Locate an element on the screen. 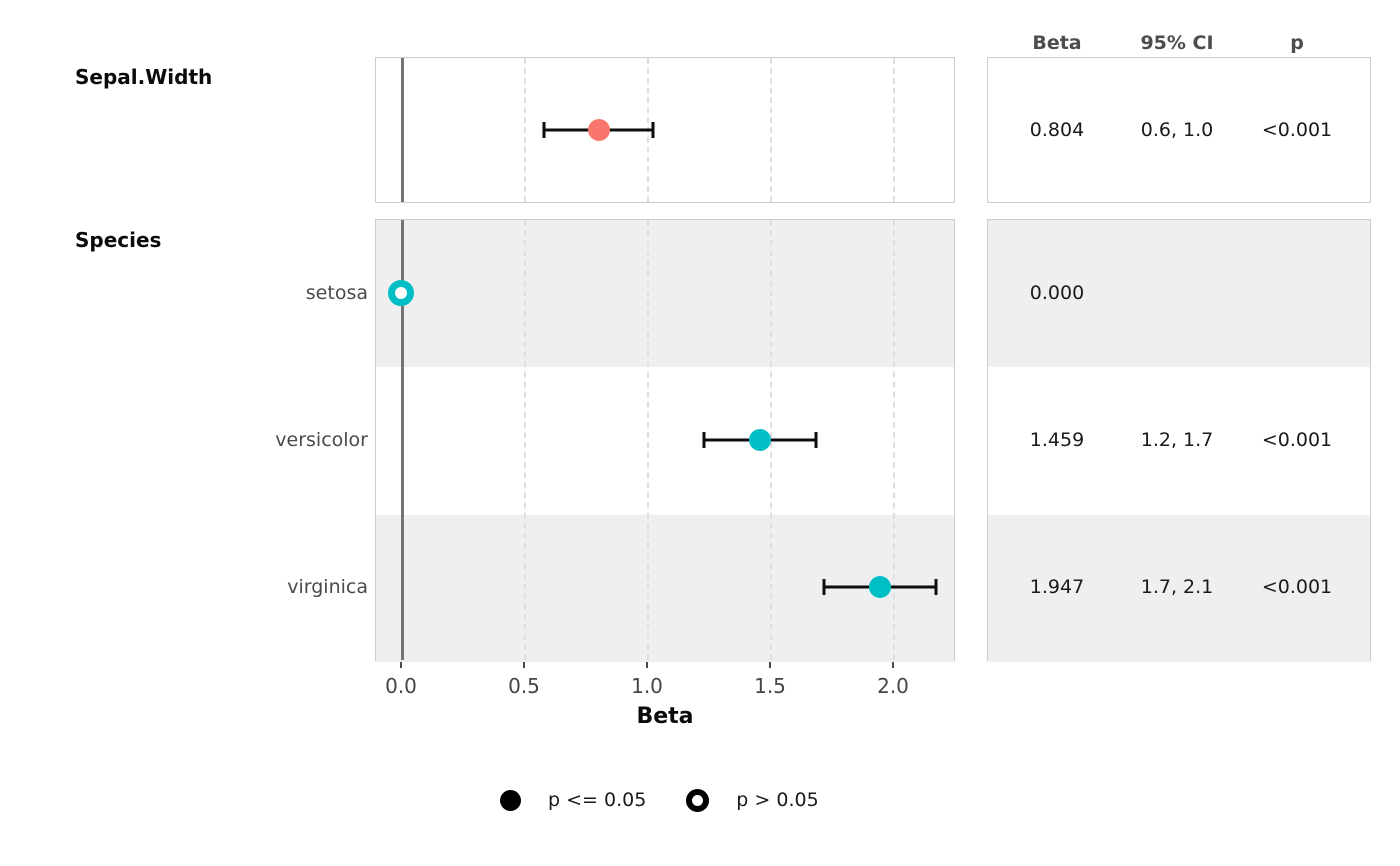 Image resolution: width=1400 pixels, height=866 pixels. legend: p <= 0.05 p > 0.05 is located at coordinates (659, 800).